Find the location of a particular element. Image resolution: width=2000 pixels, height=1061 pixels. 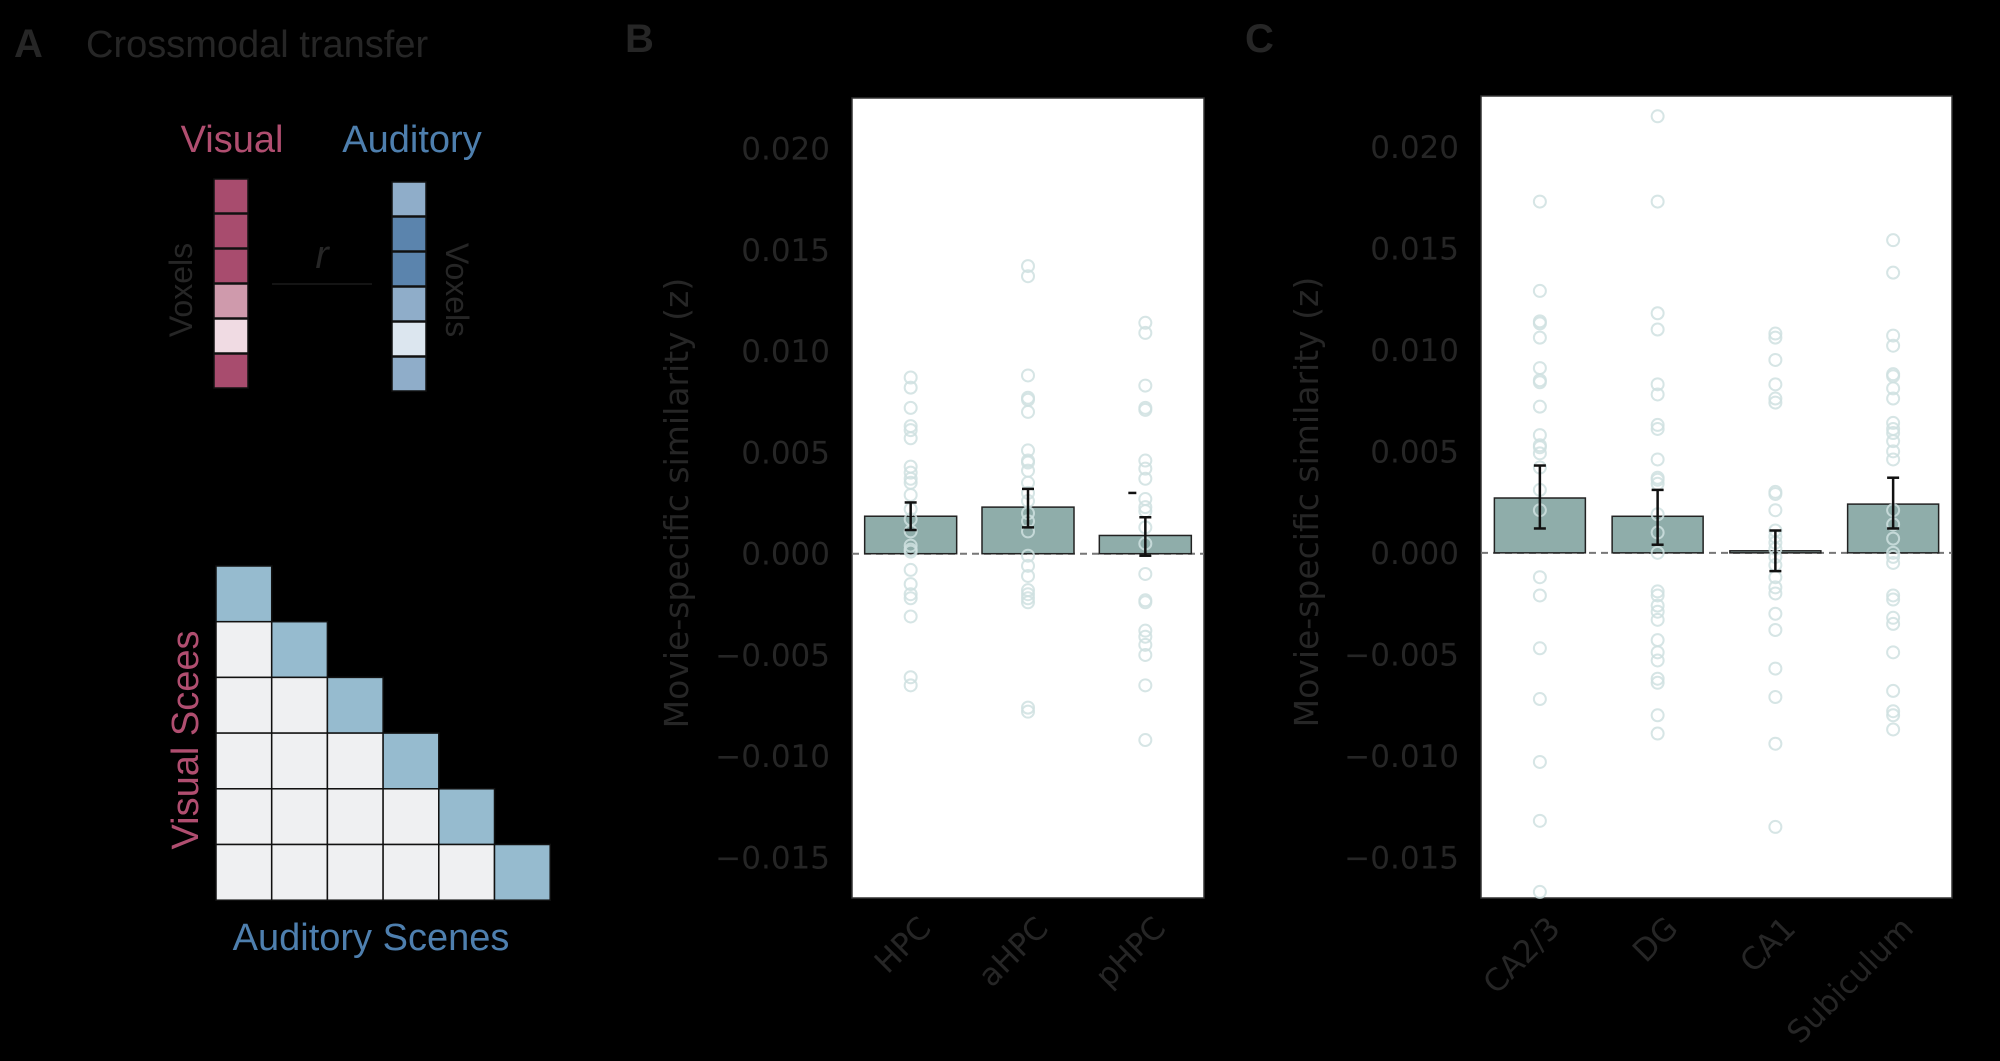

y-tick-label: −0.010 is located at coordinates (1401, 757).